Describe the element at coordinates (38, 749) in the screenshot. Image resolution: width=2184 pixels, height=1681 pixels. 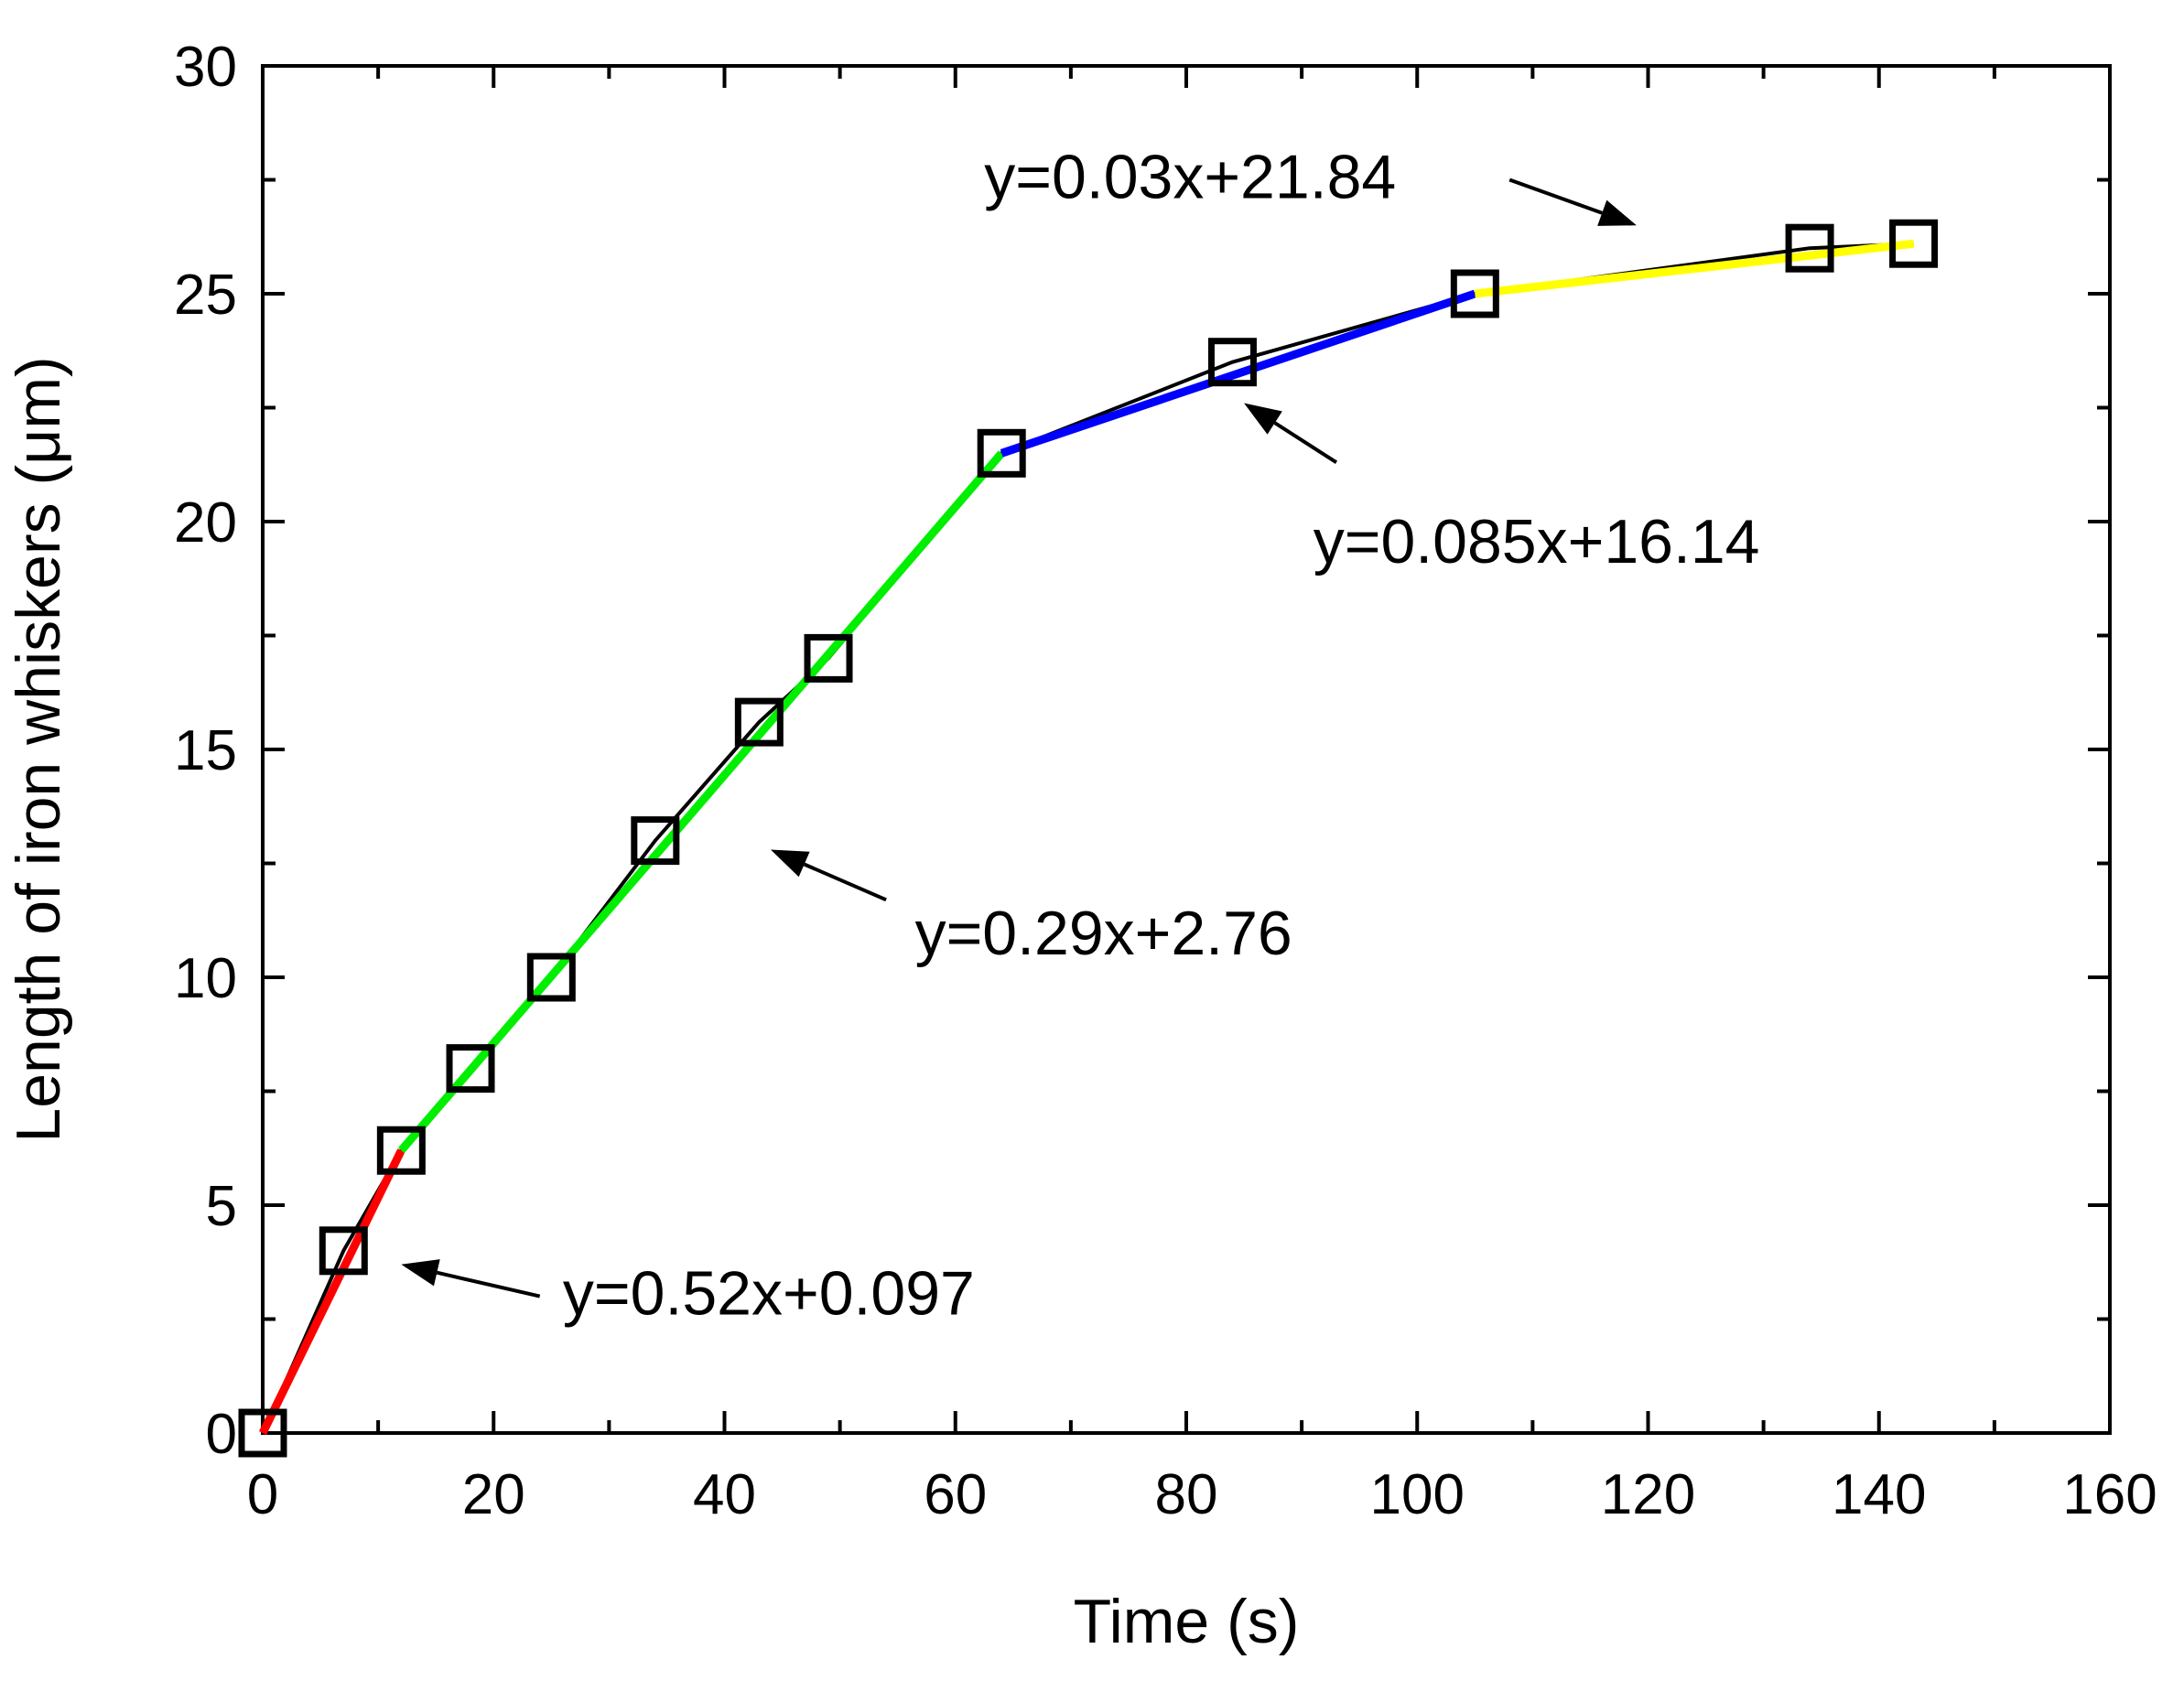
I see `y-axis-title: Length of iron whiskers (μm)` at that location.